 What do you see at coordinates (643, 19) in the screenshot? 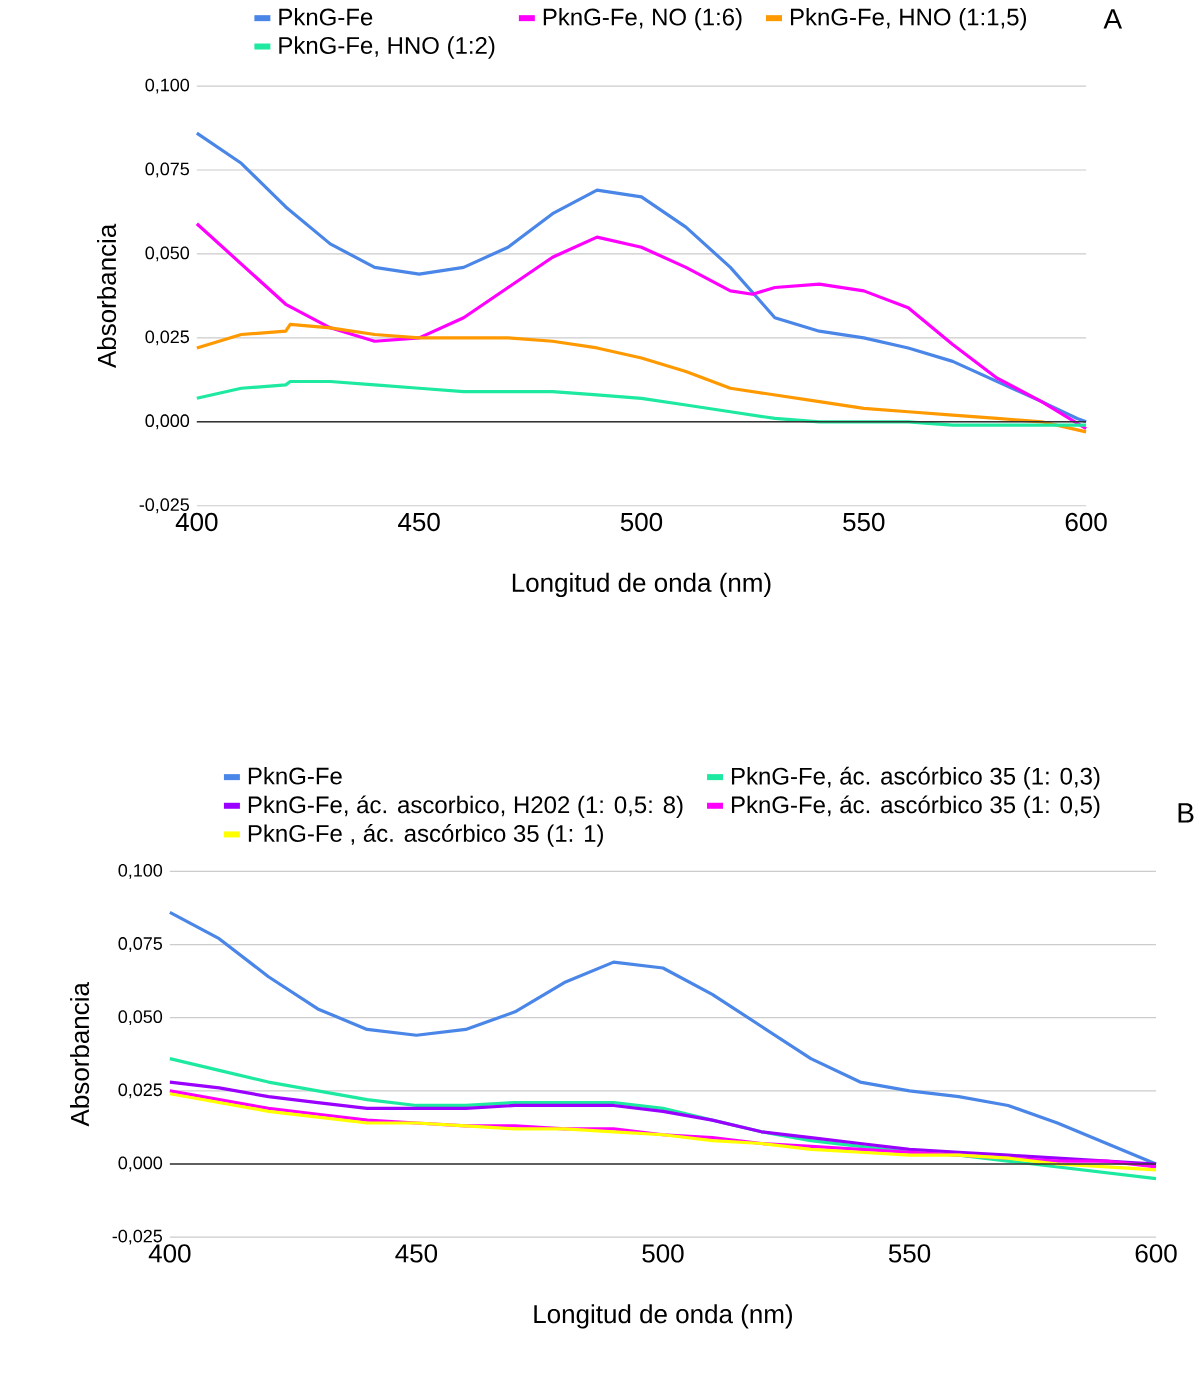
I see `legend-label: PknG-Fe, NO (1:6)` at bounding box center [643, 19].